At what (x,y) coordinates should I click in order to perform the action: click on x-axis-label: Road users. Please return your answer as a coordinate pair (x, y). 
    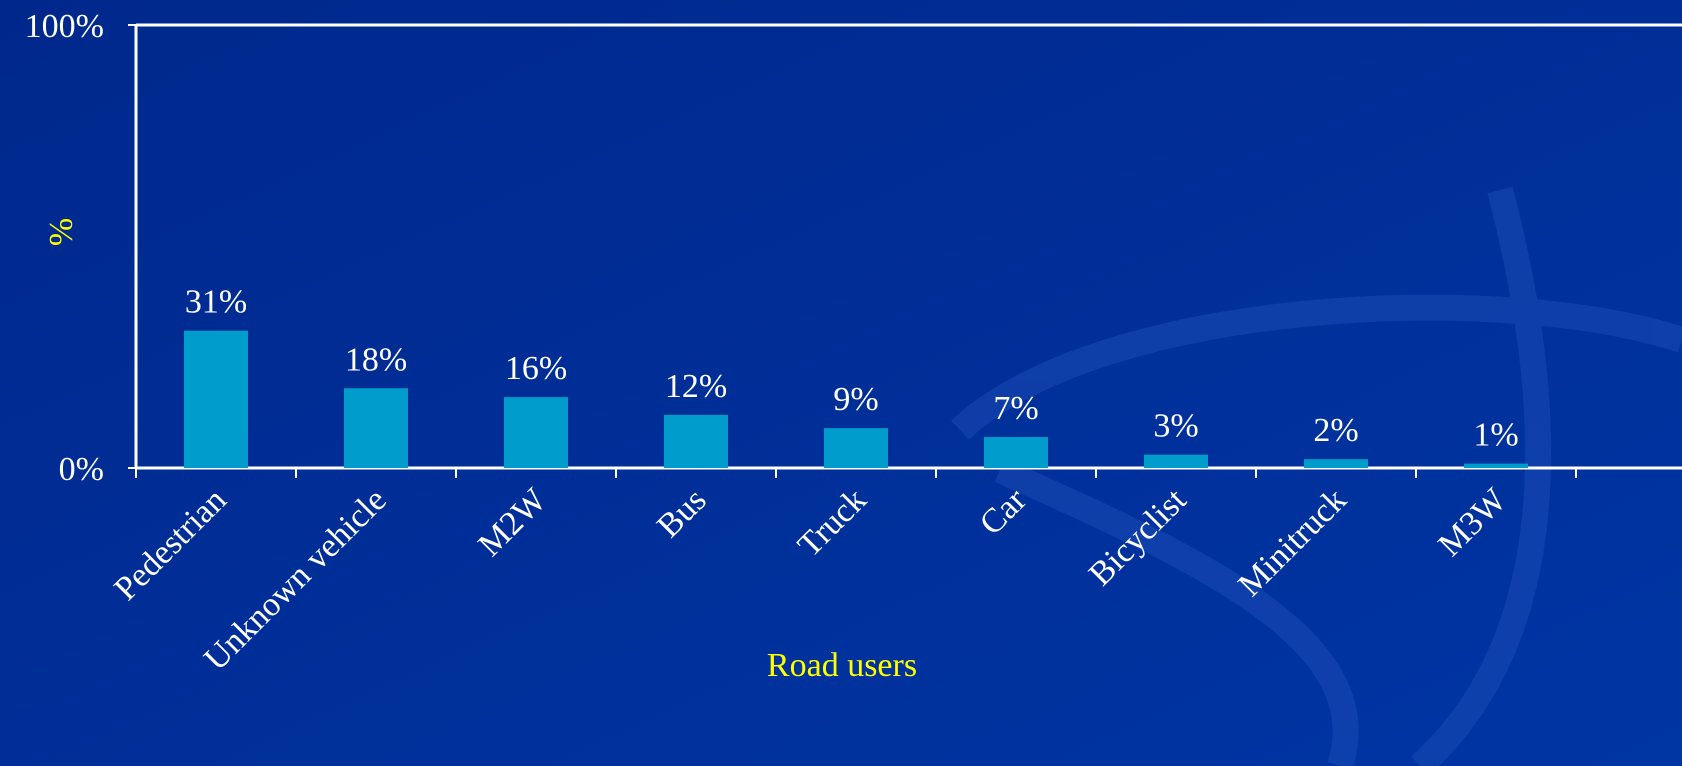
    Looking at the image, I should click on (842, 665).